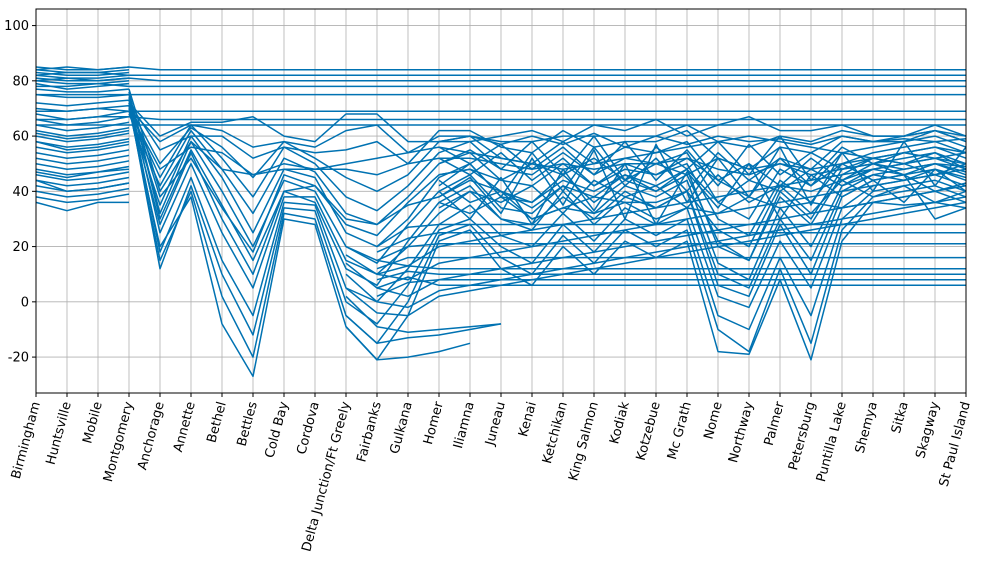 This screenshot has height=576, width=985. I want to click on y-tick-label: -20, so click(18, 358).